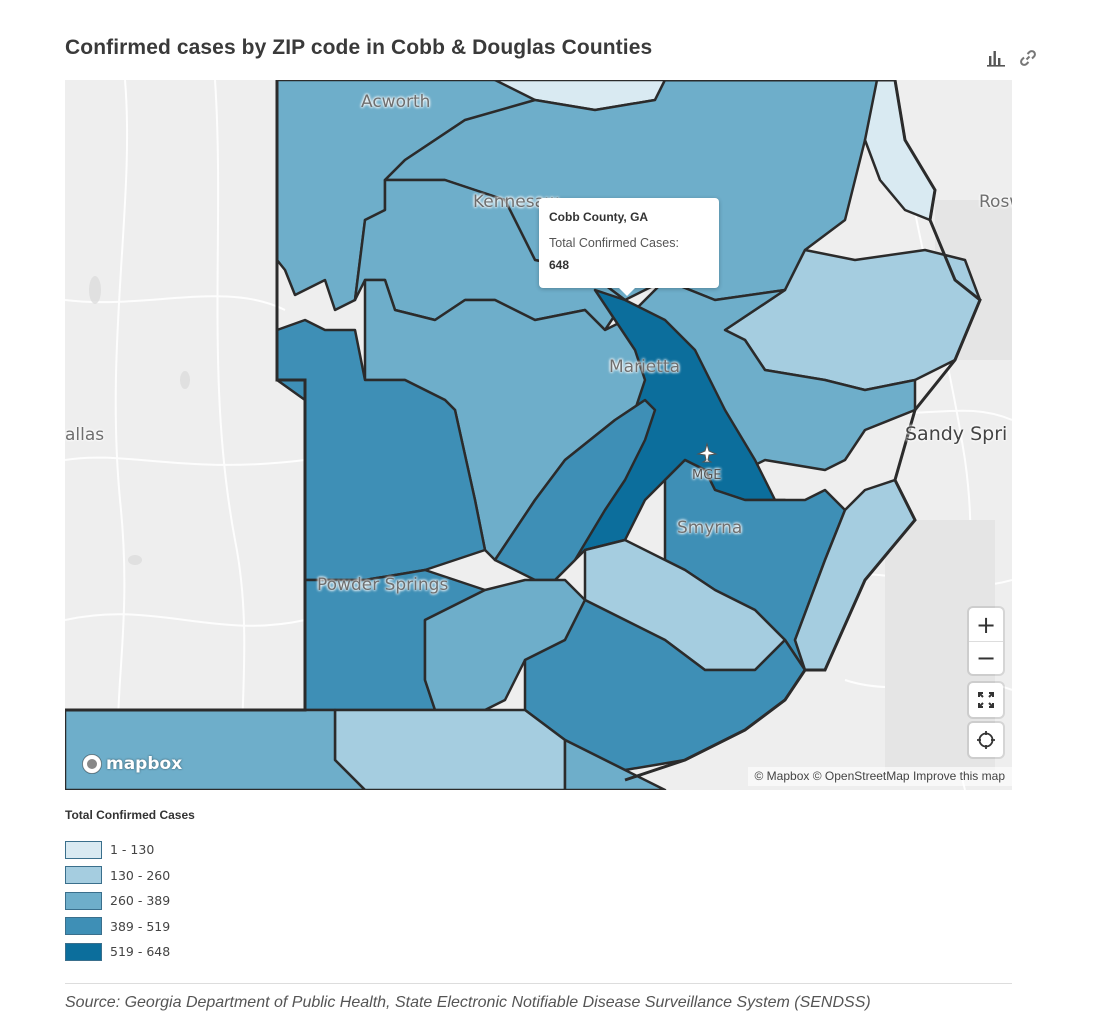  Describe the element at coordinates (996, 58) in the screenshot. I see `bar-chart-icon` at that location.